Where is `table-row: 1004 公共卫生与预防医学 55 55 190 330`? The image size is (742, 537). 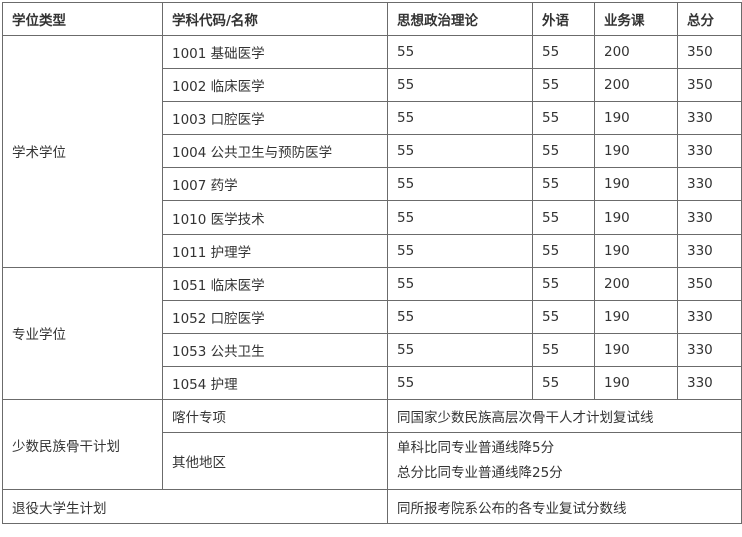
table-row: 1004 公共卫生与预防医学 55 55 190 330 is located at coordinates (372, 151).